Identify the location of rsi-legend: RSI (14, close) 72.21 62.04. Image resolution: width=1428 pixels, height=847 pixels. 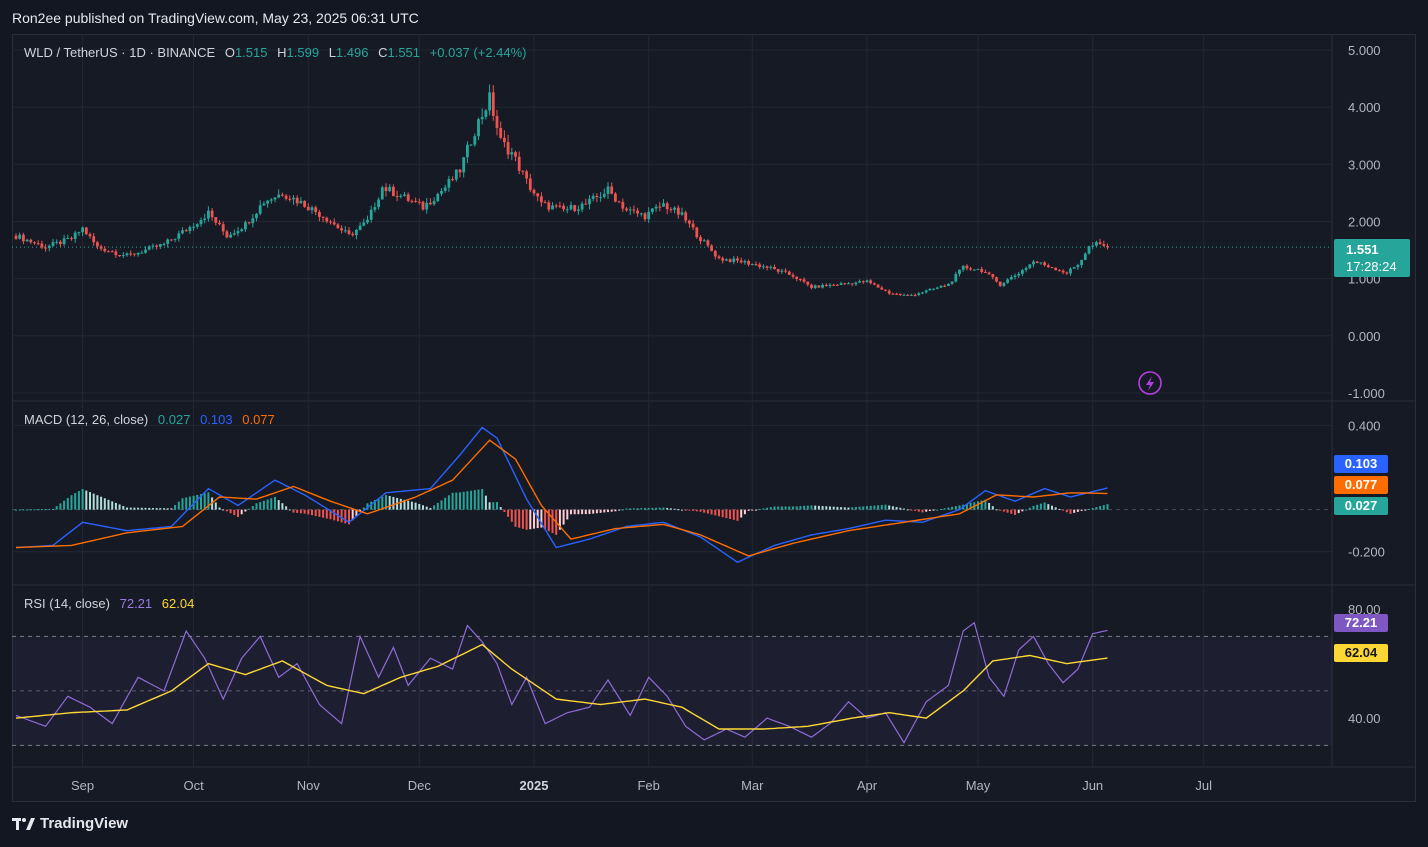
(112, 603).